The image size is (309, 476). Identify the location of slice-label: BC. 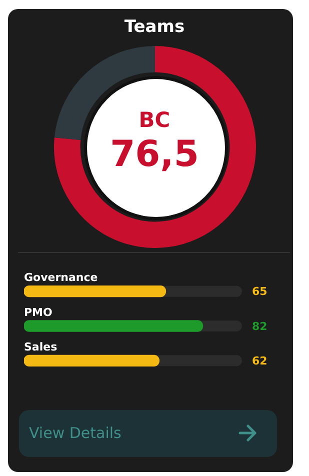
(155, 120).